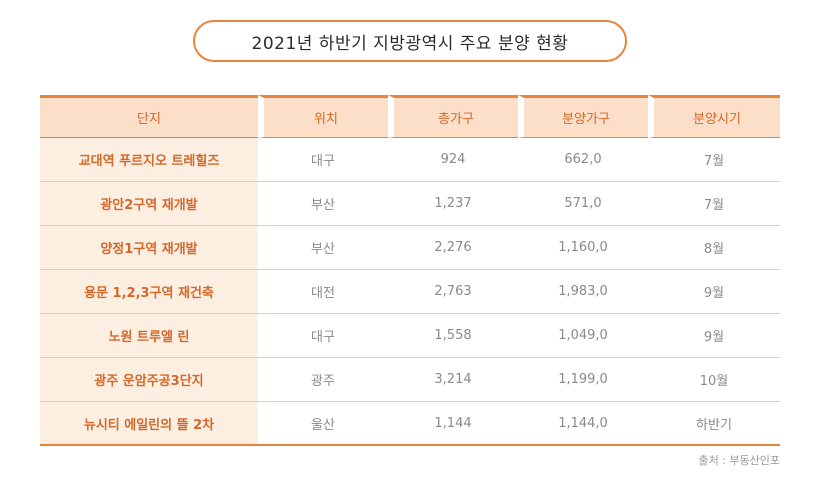 The image size is (820, 477). Describe the element at coordinates (453, 292) in the screenshot. I see `cell-total-units: 2,763` at that location.